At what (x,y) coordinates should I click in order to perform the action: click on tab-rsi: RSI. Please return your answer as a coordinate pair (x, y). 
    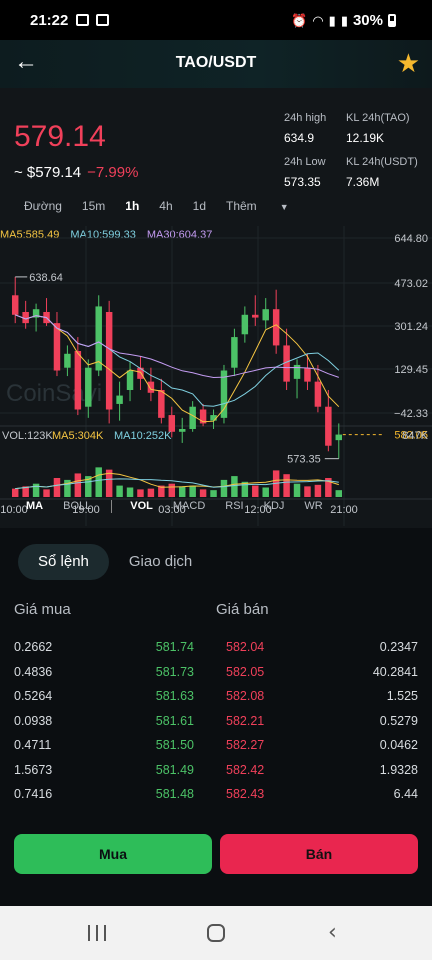
    Looking at the image, I should click on (234, 506).